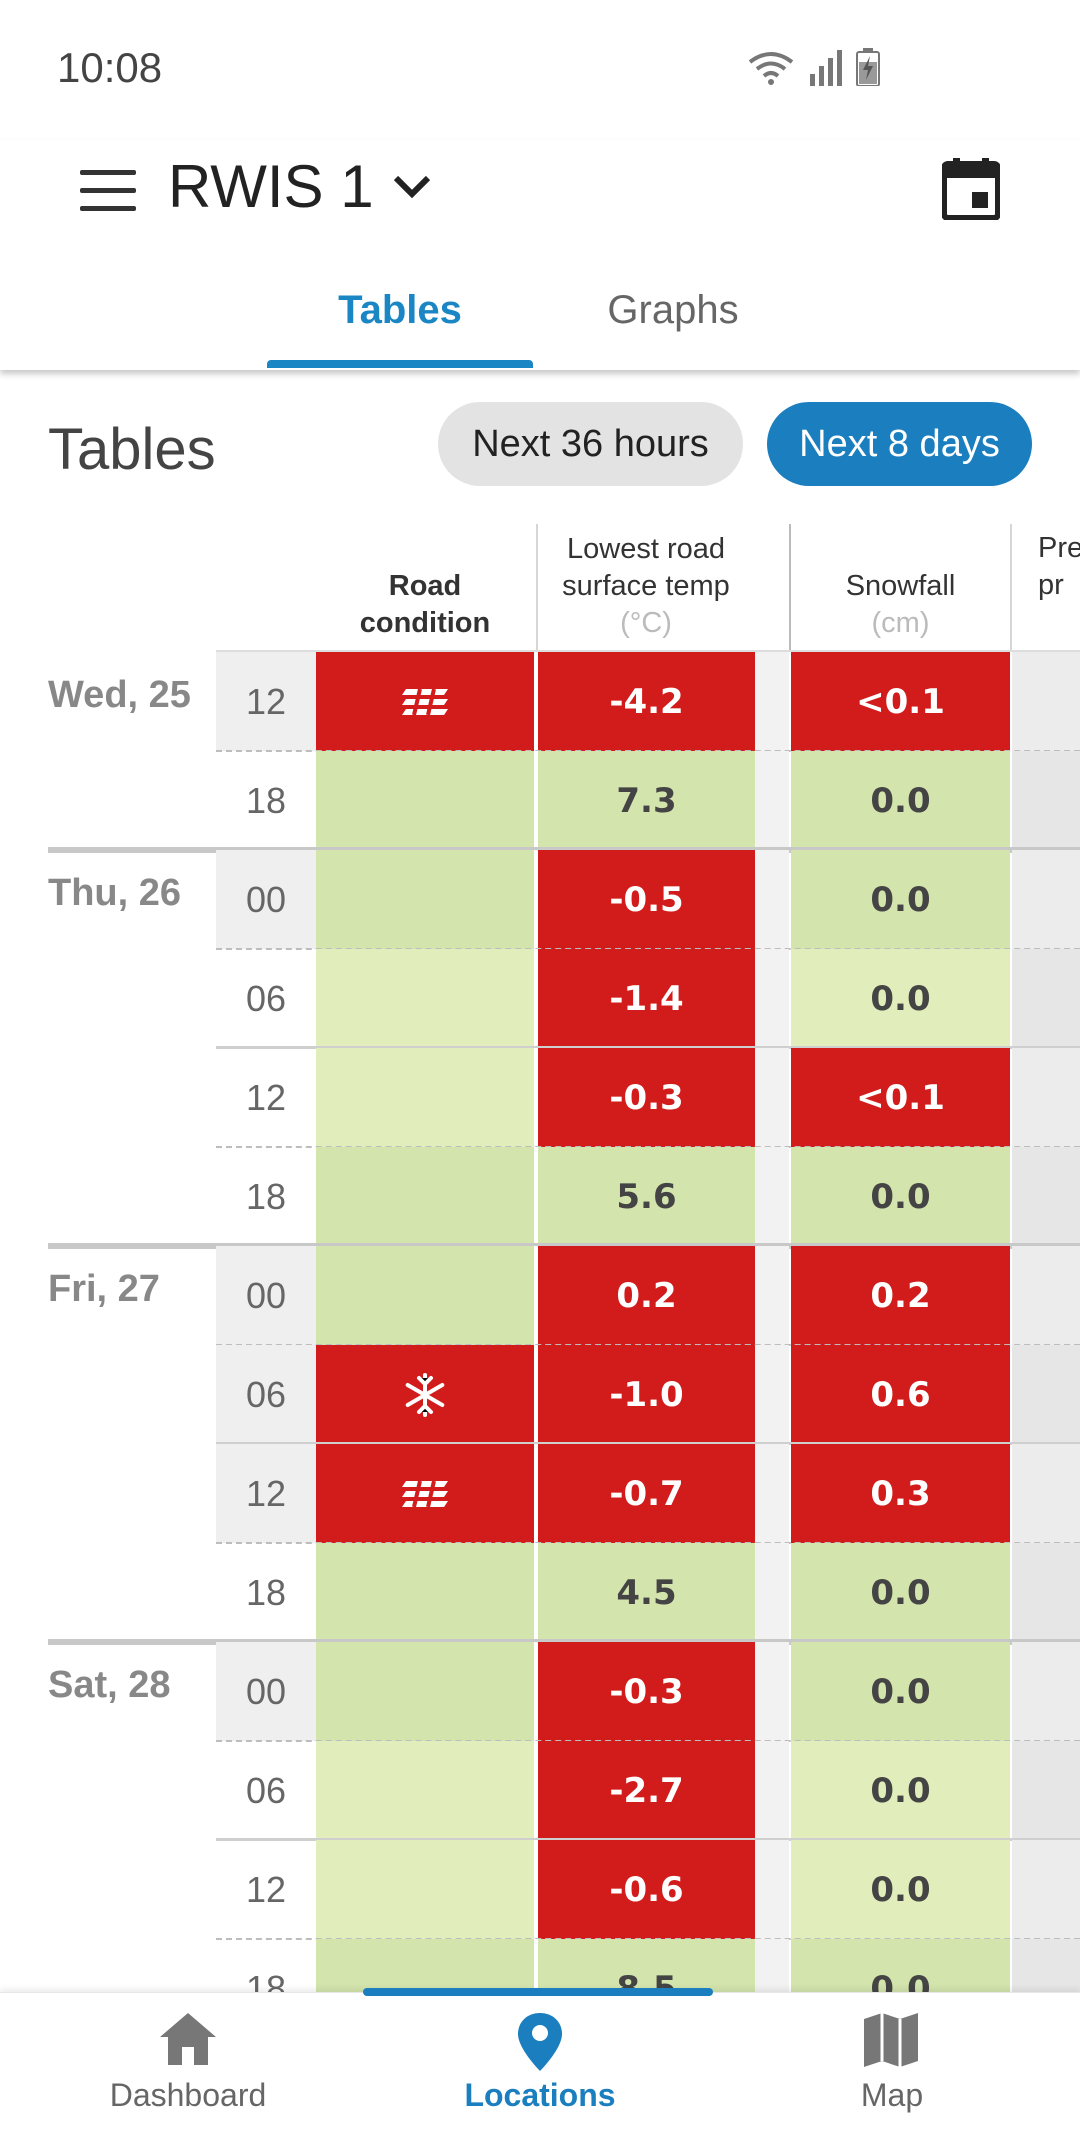 This screenshot has height=2136, width=1080. I want to click on tab-graphs: Graphs, so click(673, 310).